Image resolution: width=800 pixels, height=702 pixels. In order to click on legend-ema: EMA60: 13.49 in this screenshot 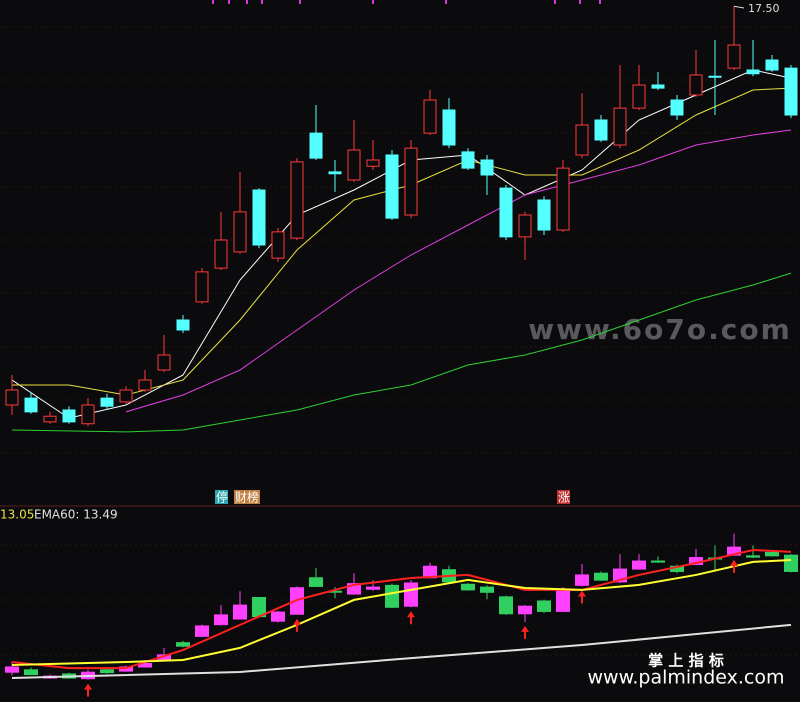, I will do `click(76, 515)`.